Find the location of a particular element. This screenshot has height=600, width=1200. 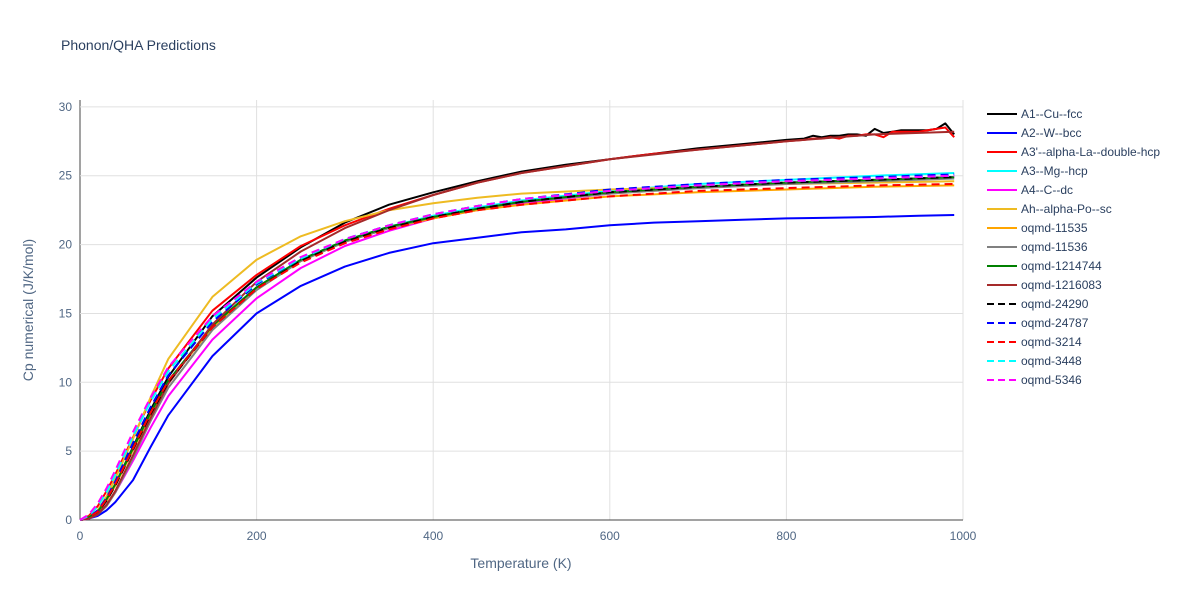

x-tick-label: 600 is located at coordinates (610, 536).